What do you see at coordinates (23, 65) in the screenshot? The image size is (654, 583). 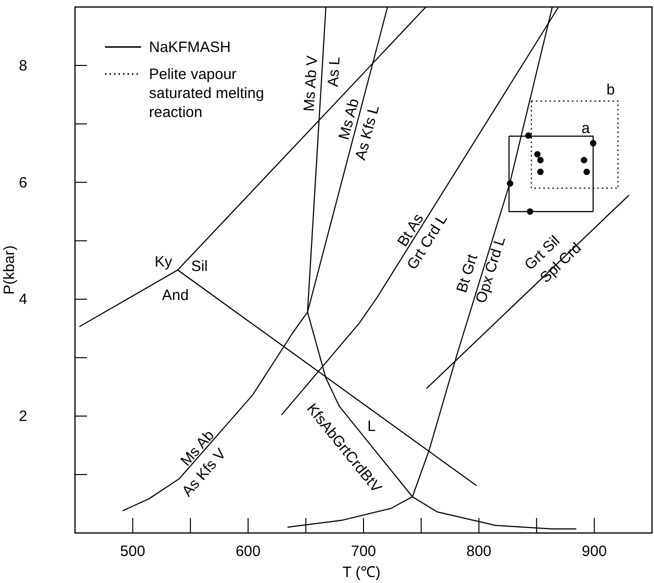 I see `y-tick-label: 8` at bounding box center [23, 65].